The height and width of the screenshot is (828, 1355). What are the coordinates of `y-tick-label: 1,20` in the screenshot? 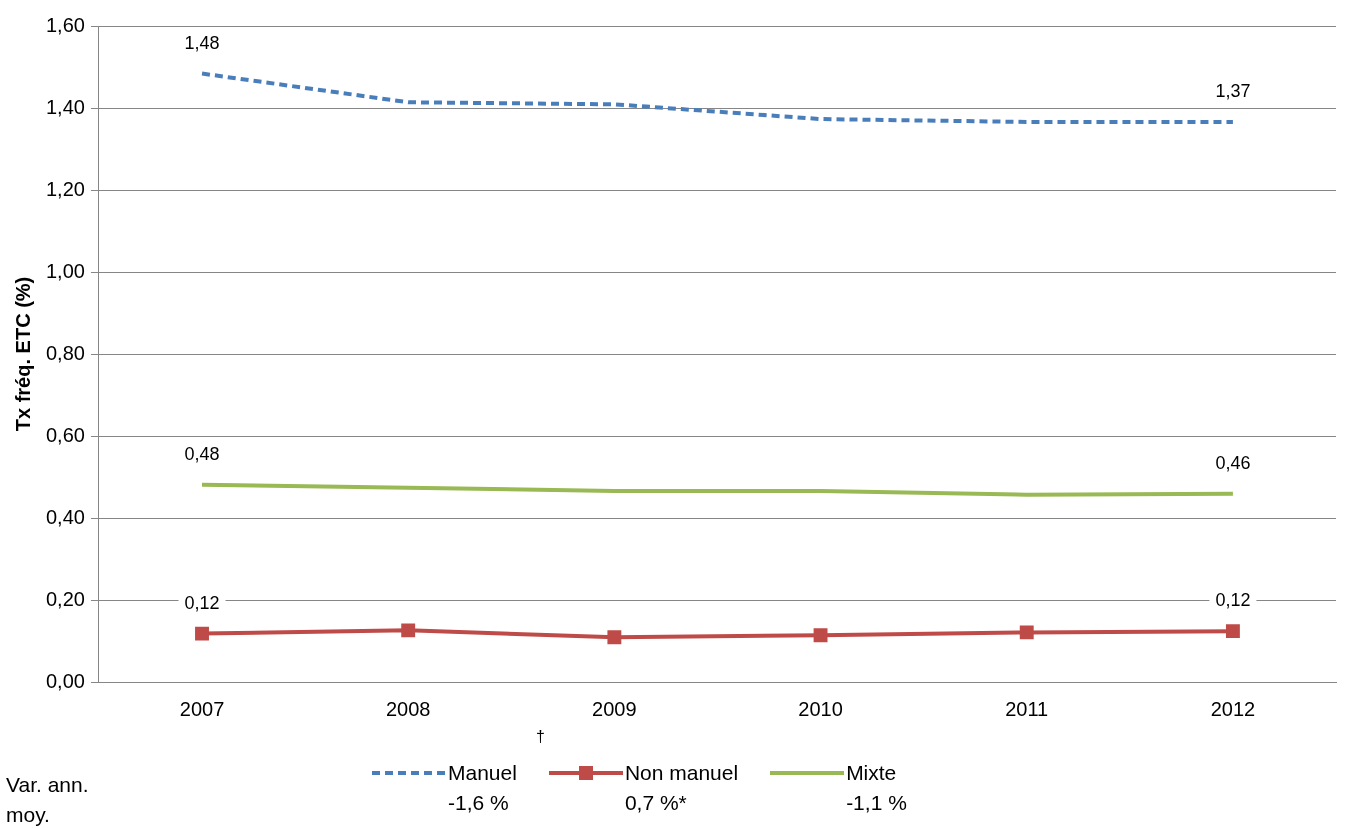 It's located at (65, 188).